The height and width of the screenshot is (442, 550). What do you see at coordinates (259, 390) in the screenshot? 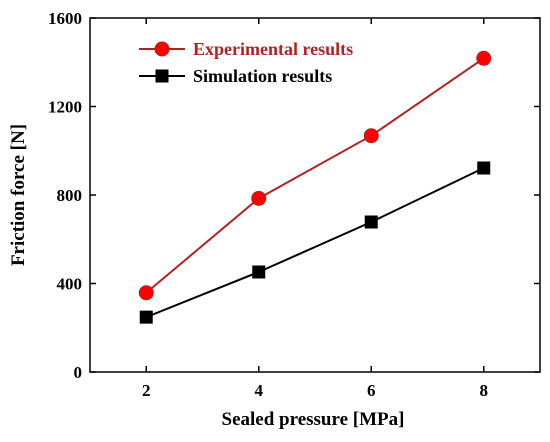
I see `x-tick-label: 4` at bounding box center [259, 390].